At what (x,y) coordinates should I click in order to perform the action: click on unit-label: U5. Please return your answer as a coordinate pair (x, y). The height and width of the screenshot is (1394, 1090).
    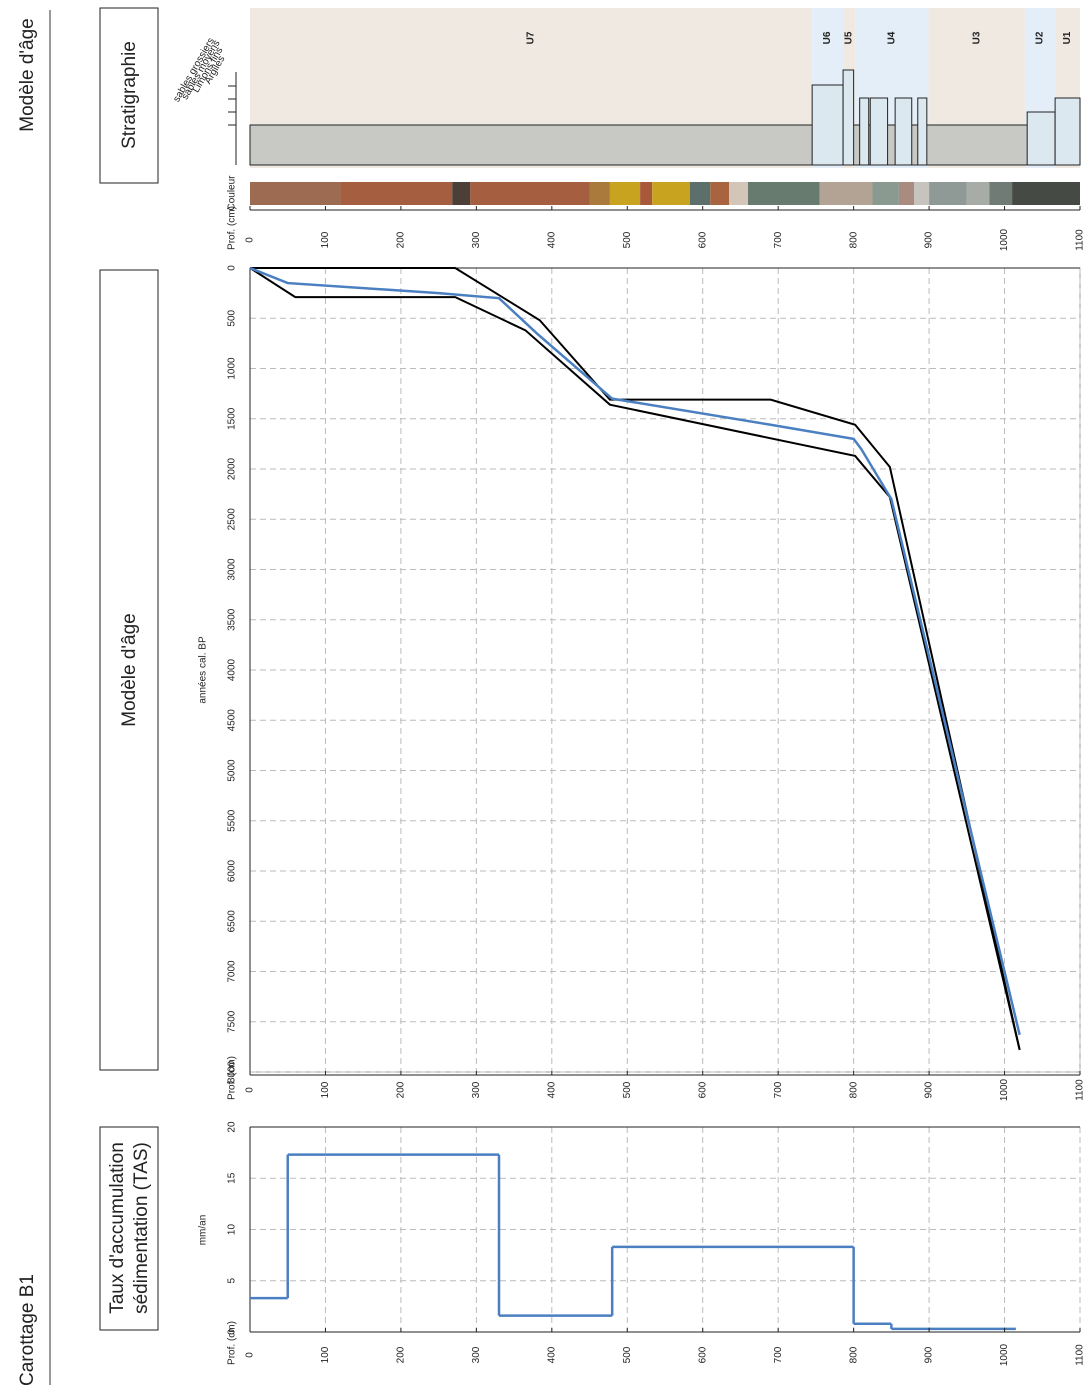
    Looking at the image, I should click on (849, 37).